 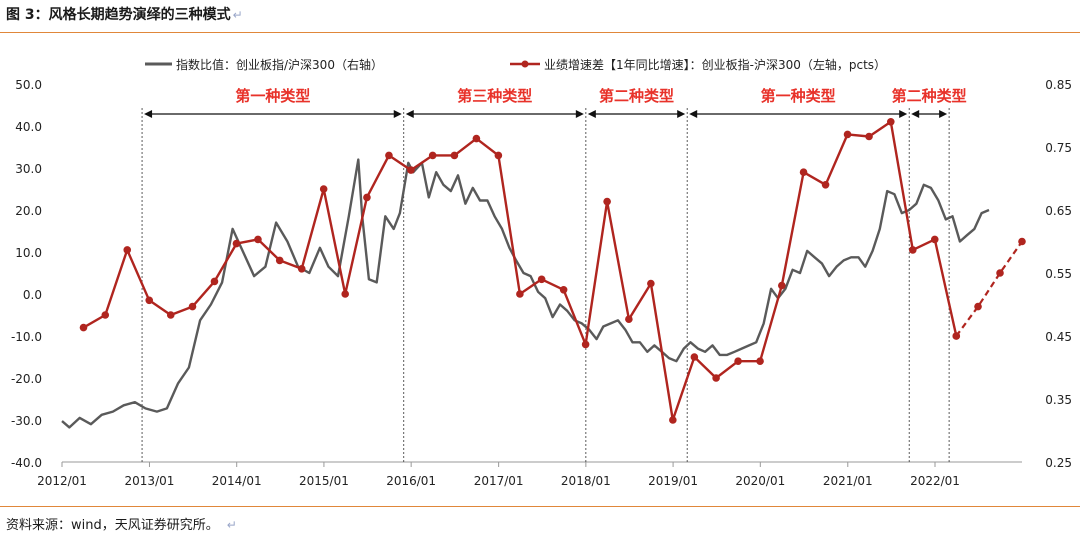 I want to click on y-left-tick-label: -20.0, so click(x=26, y=379).